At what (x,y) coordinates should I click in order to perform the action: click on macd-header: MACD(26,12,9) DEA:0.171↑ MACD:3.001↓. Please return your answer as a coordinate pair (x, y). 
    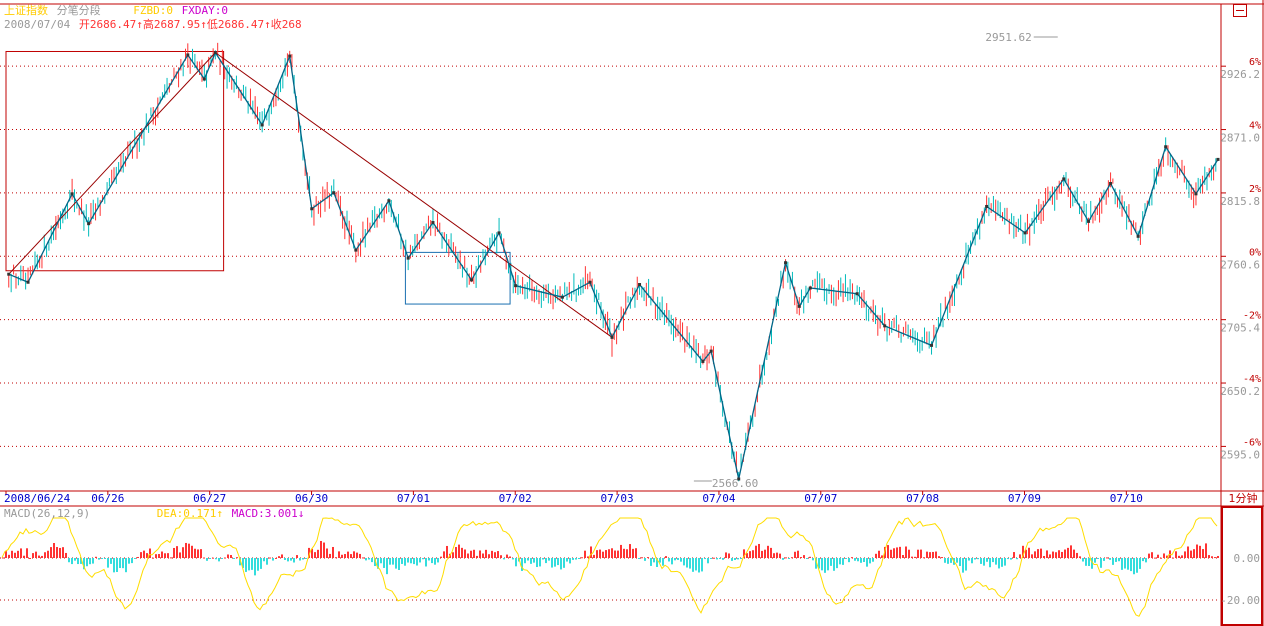
    Looking at the image, I should click on (154, 513).